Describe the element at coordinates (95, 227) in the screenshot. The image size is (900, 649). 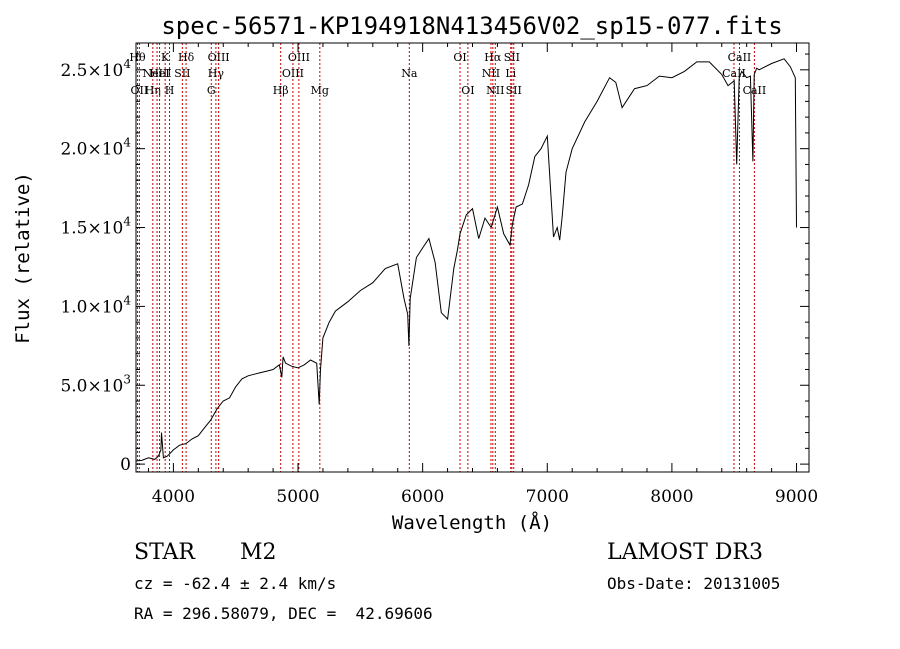
I see `y-tick-label: 1.5×10⁴` at that location.